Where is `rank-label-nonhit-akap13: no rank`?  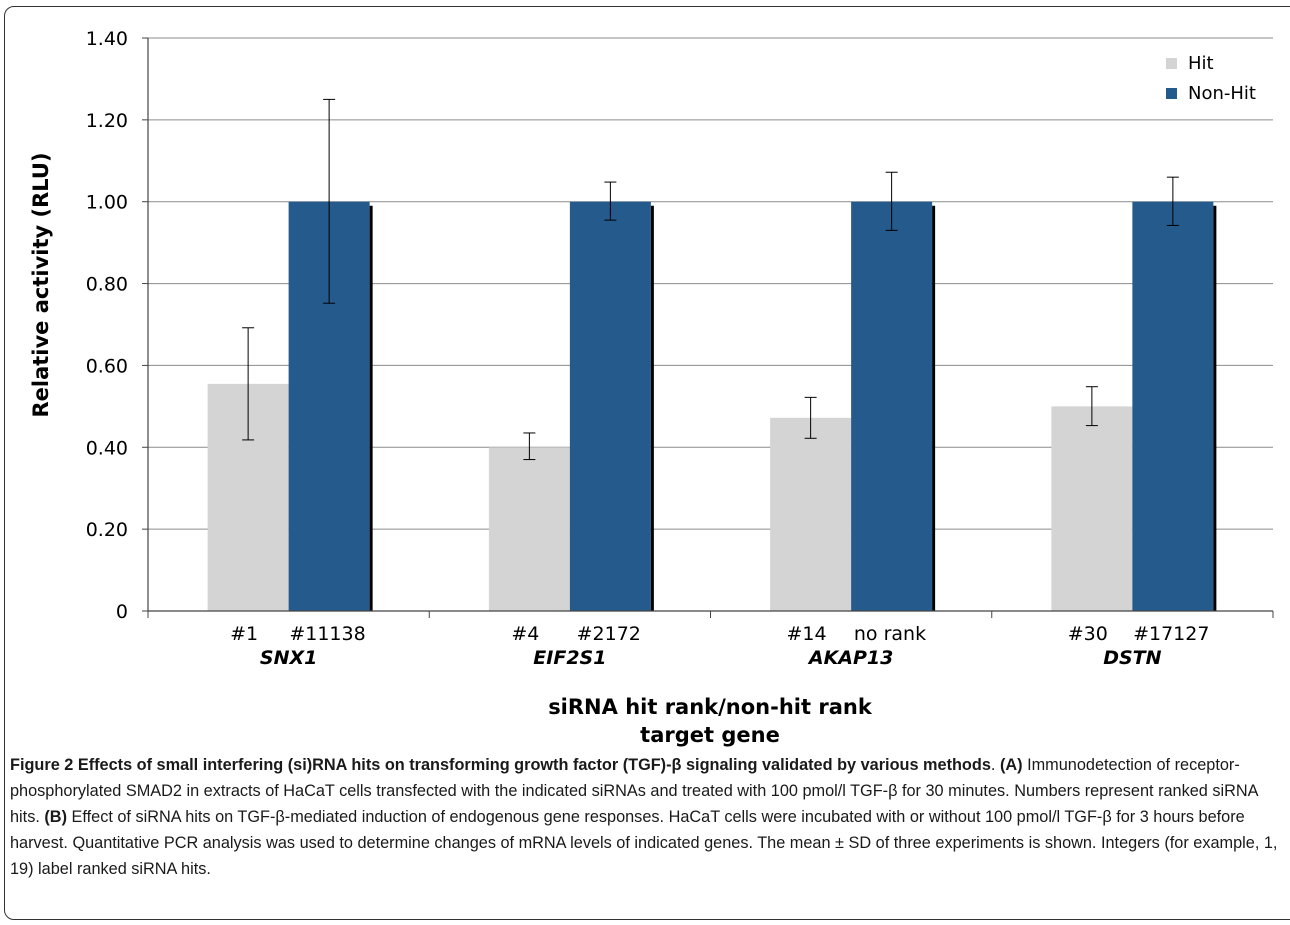 rank-label-nonhit-akap13: no rank is located at coordinates (890, 634).